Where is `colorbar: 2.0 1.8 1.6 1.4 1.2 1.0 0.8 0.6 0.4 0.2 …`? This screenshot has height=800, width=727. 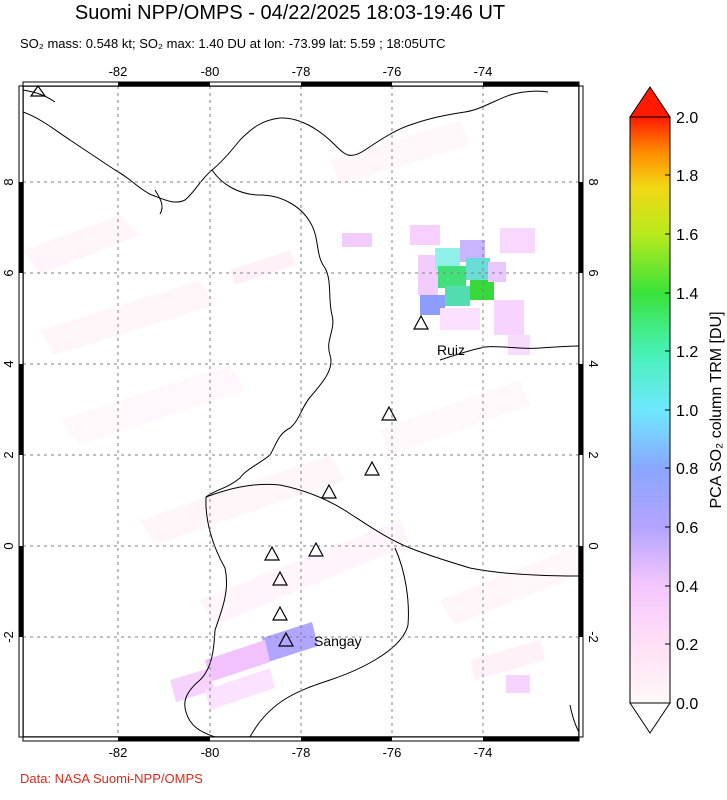
colorbar: 2.0 1.8 1.6 1.4 1.2 1.0 0.8 0.6 0.4 0.2 … is located at coordinates (677, 410).